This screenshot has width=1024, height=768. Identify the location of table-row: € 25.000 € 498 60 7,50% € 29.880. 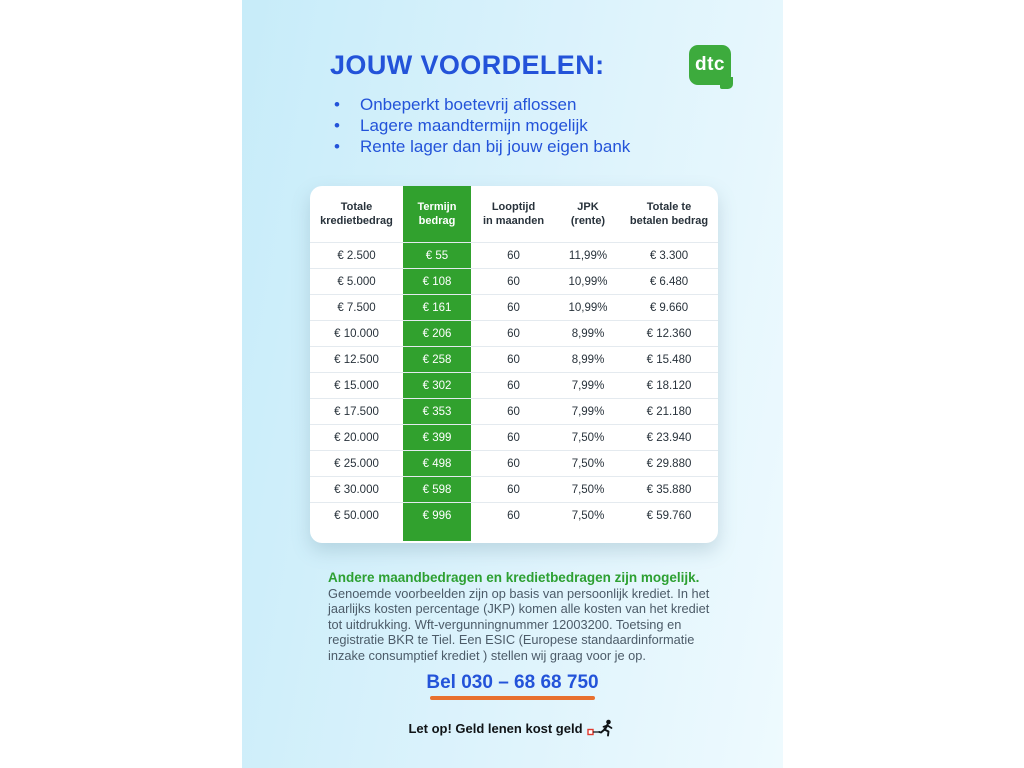
(514, 463).